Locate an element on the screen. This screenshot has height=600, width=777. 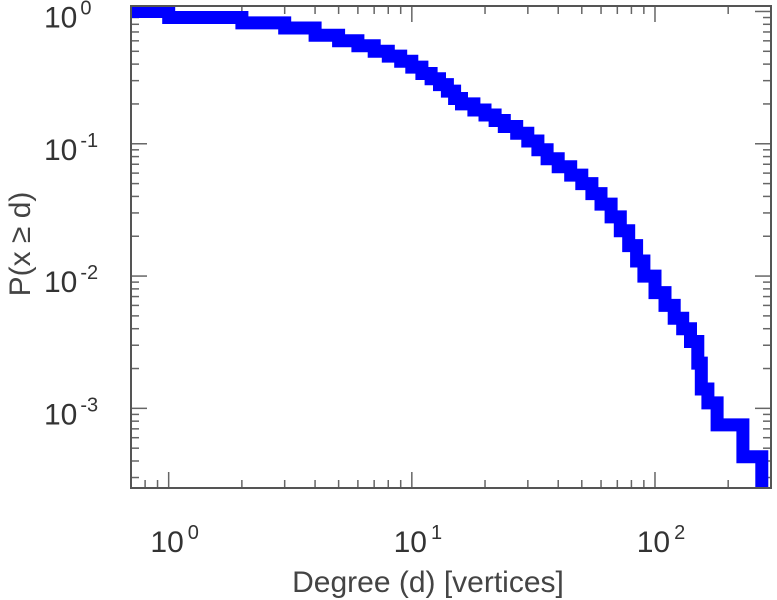
y-axis-label: P(x ≥ d) is located at coordinates (20, 244).